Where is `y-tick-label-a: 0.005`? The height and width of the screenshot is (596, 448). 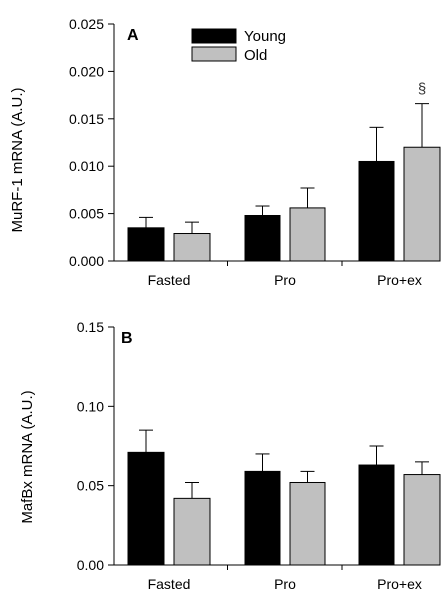 y-tick-label-a: 0.005 is located at coordinates (86, 214).